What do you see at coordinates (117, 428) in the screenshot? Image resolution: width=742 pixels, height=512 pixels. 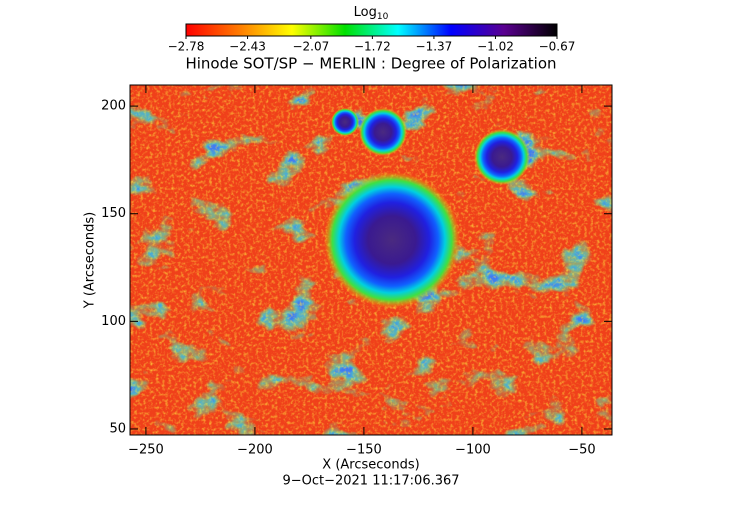 I see `y-tick-label: 50` at bounding box center [117, 428].